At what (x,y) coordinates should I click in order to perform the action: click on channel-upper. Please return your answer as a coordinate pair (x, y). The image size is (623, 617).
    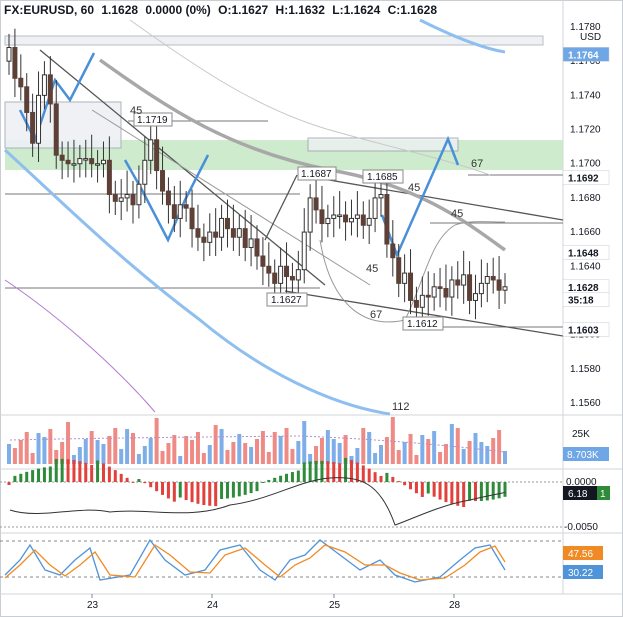
    Looking at the image, I should click on (431, 197).